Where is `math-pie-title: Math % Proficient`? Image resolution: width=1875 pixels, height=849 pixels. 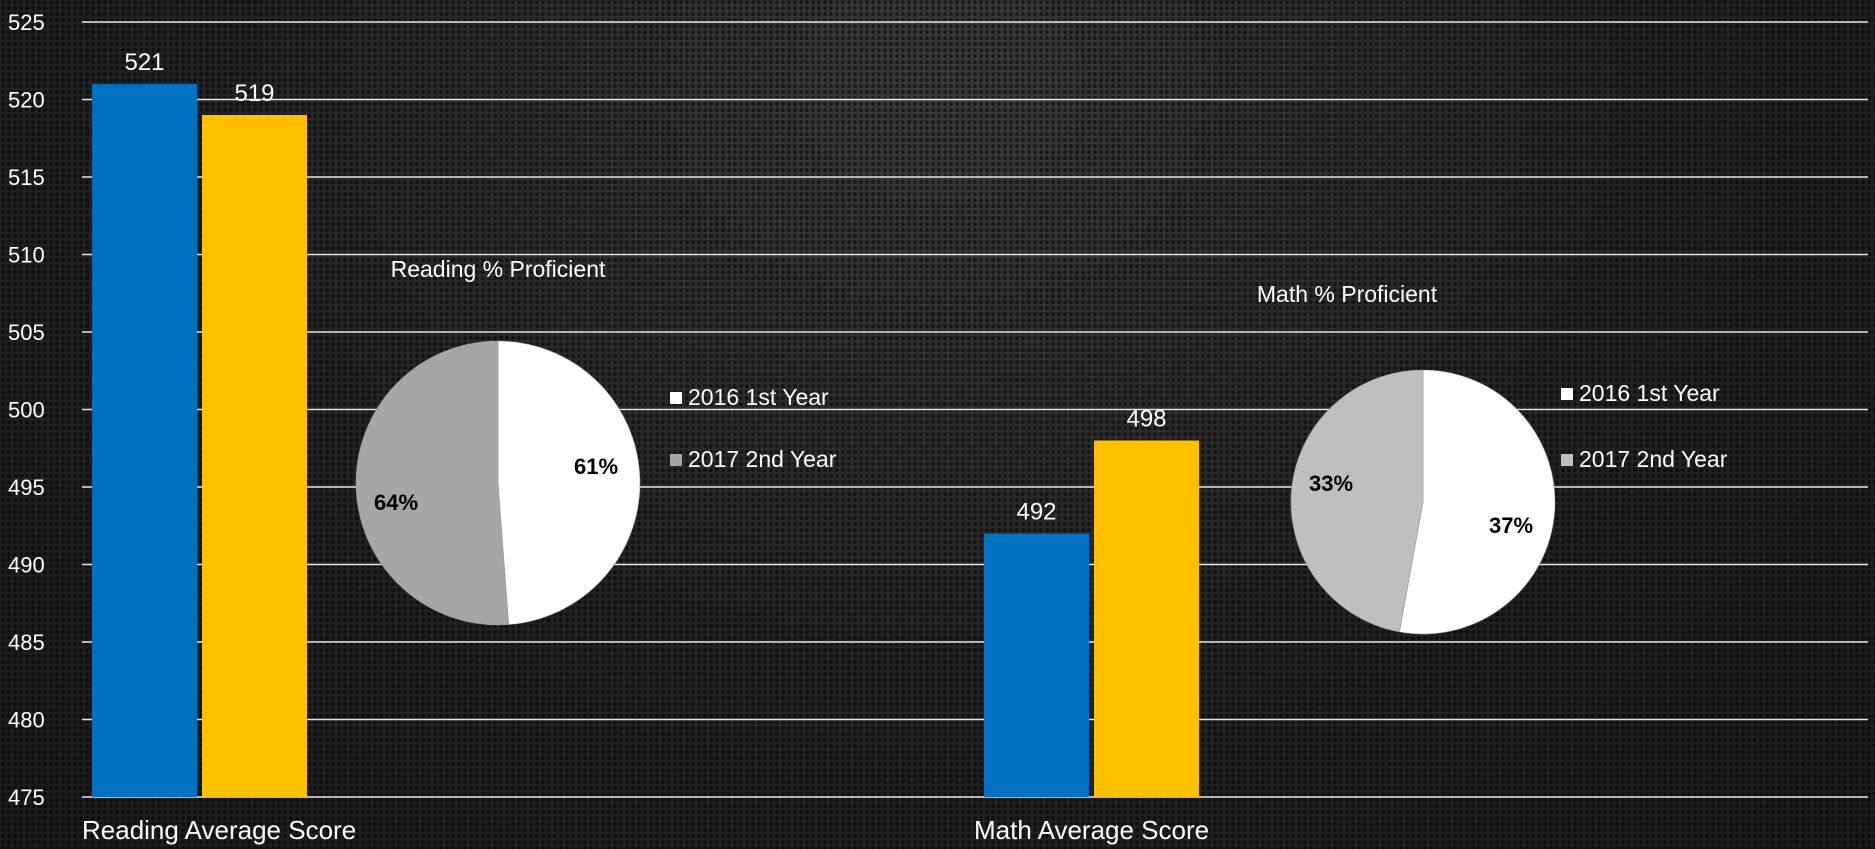
math-pie-title: Math % Proficient is located at coordinates (1347, 294).